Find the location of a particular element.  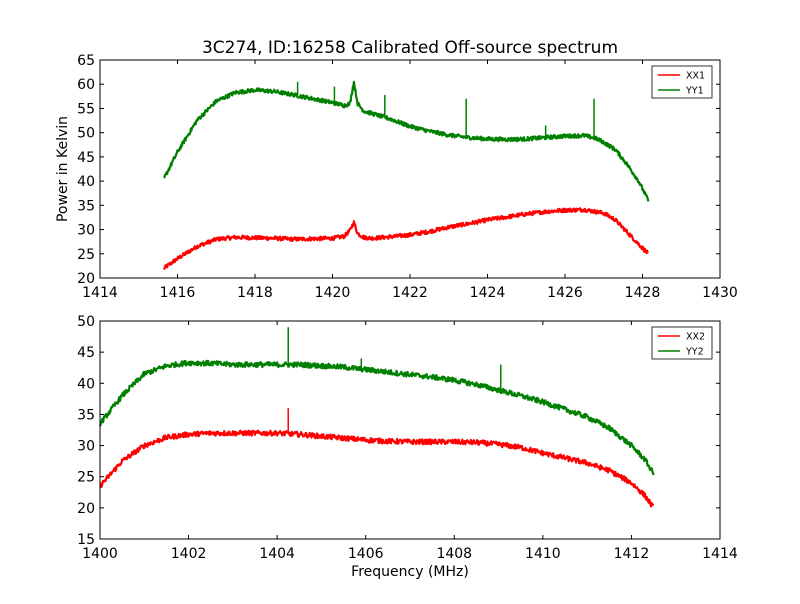

x-tick-label: 1404 is located at coordinates (277, 554).